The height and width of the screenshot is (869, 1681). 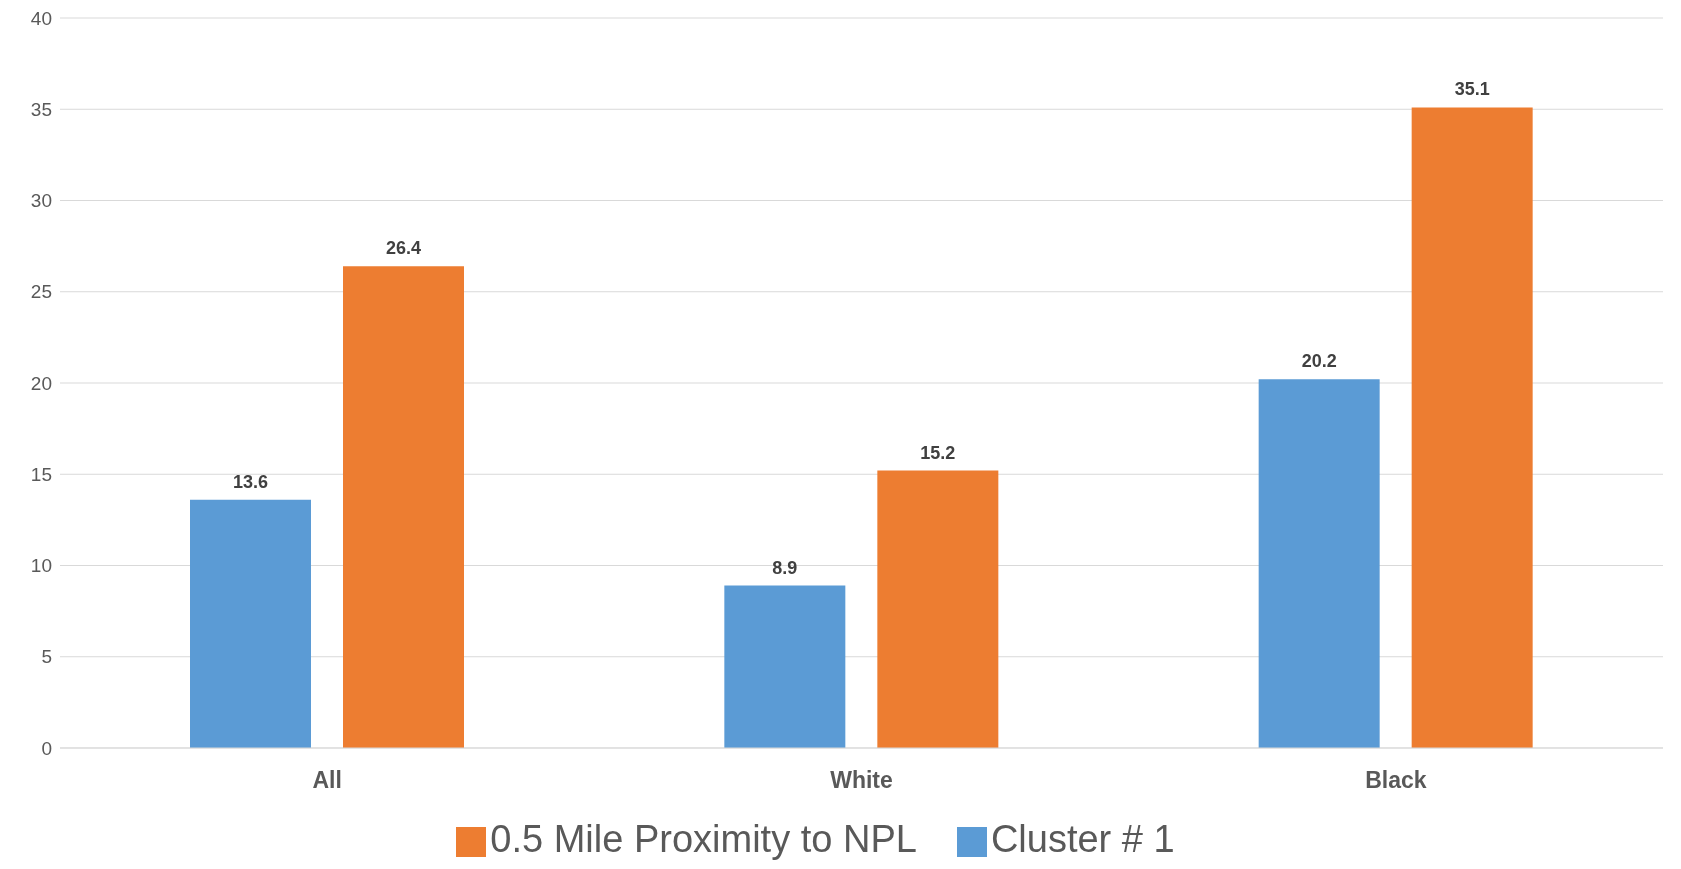 I want to click on data-label: 35.1, so click(x=1472, y=89).